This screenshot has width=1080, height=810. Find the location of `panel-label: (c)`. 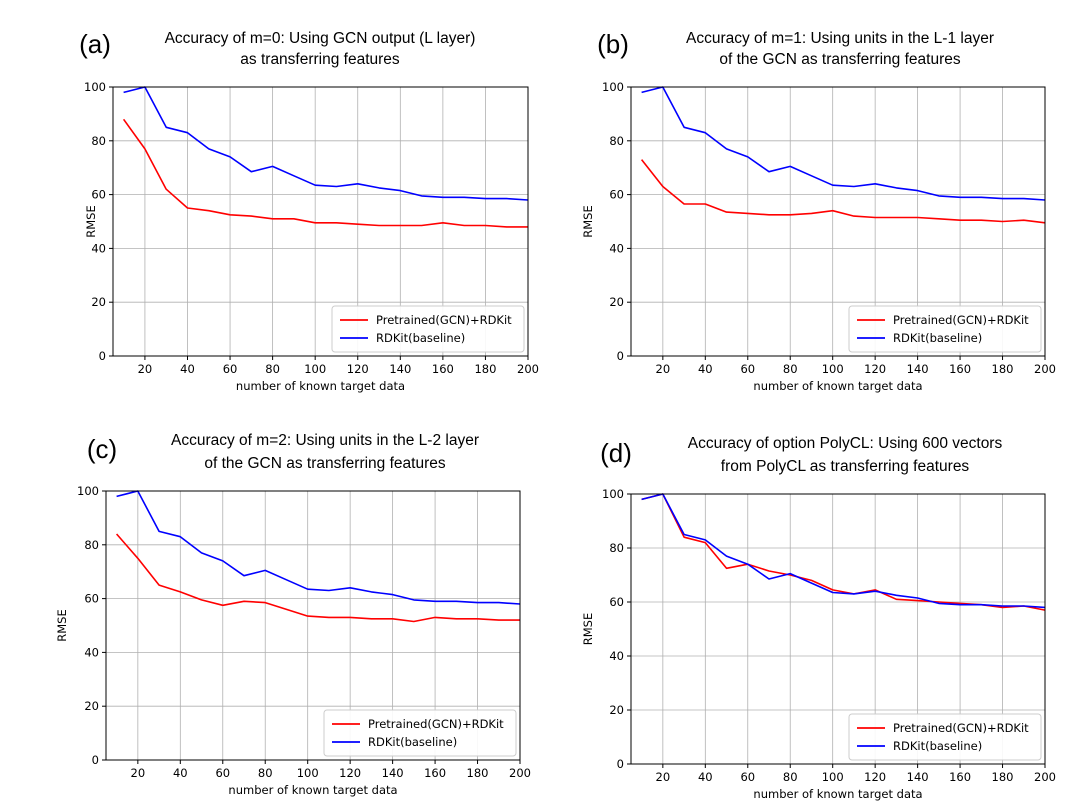

panel-label: (c) is located at coordinates (102, 449).